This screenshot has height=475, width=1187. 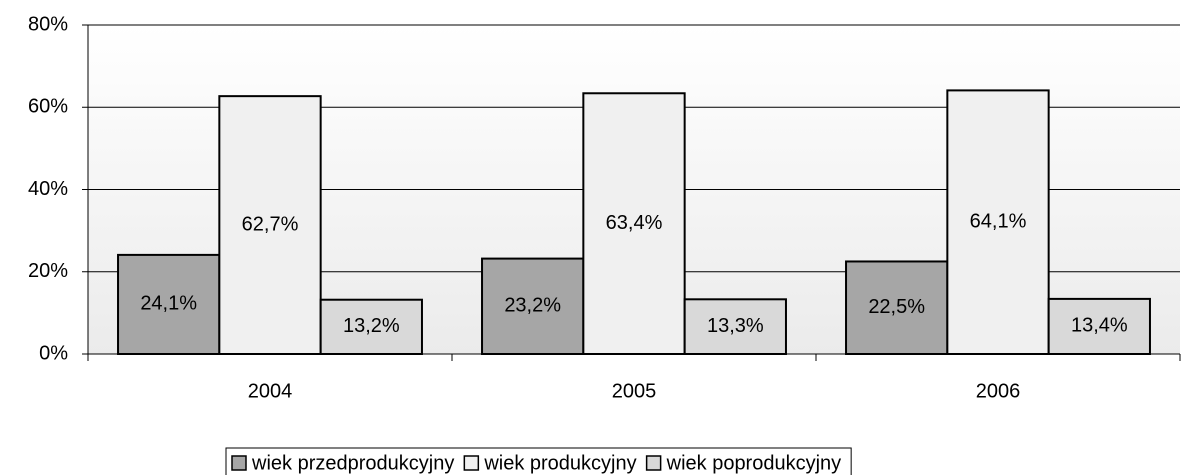 I want to click on y-tick-label: 80%, so click(x=48, y=24).